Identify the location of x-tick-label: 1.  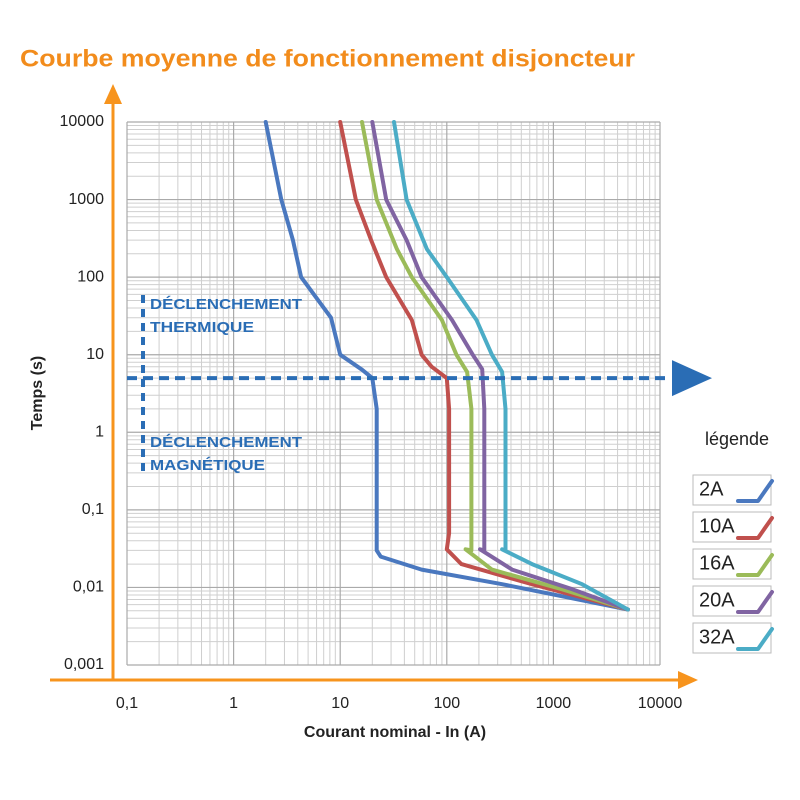
(233, 703).